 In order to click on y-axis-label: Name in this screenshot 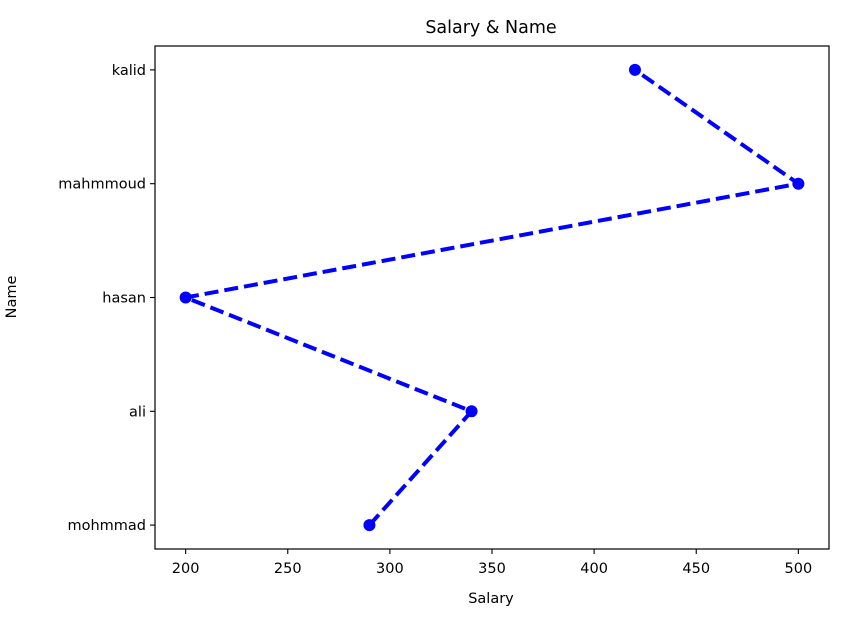, I will do `click(12, 297)`.